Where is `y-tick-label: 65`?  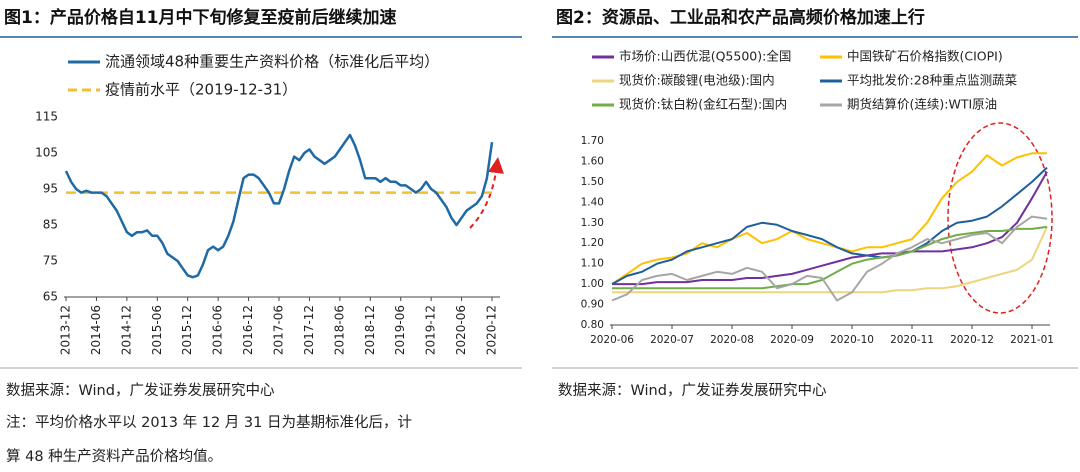
y-tick-label: 65 is located at coordinates (50, 297).